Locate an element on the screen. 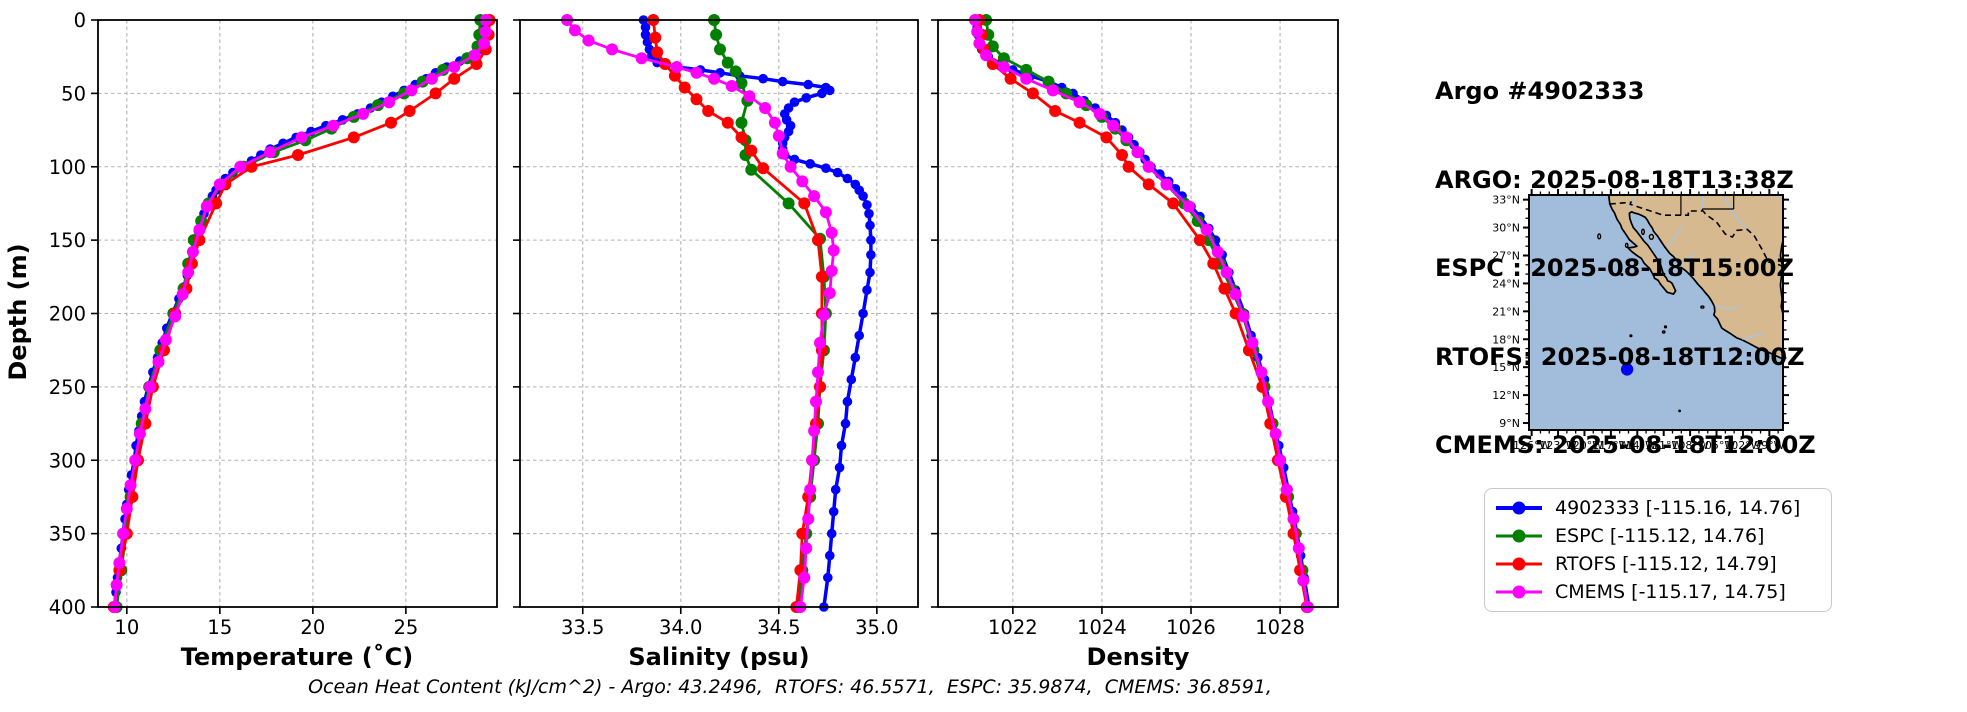 This screenshot has width=1967, height=712. title-espc-time: ESPC : 2025-08-18T15:00Z is located at coordinates (1614, 268).